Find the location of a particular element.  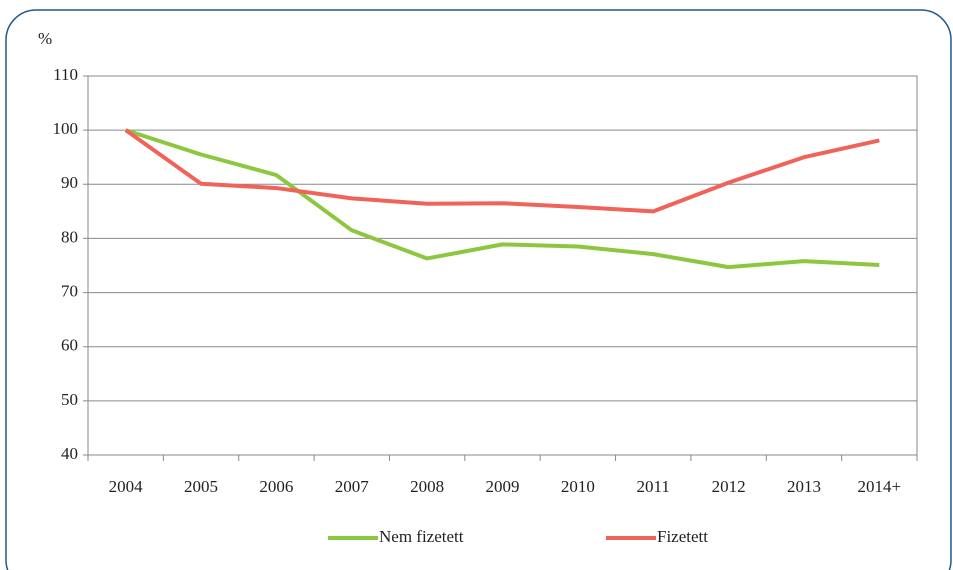

y-tick-label: 80 is located at coordinates (69, 236).